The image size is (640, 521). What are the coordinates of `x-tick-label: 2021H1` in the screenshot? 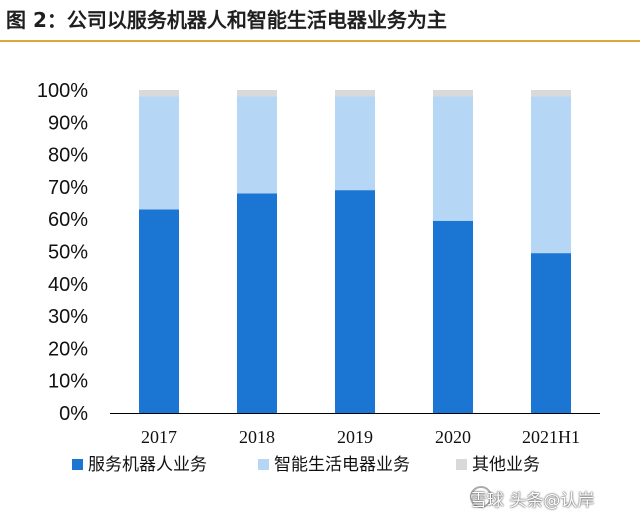 It's located at (551, 437).